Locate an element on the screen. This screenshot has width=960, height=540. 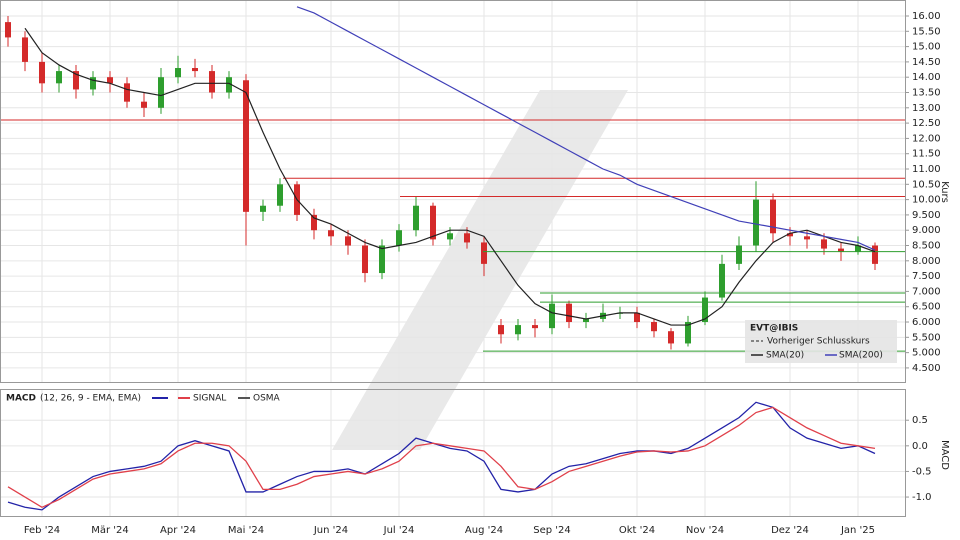
y-tick-label: 7.500 is located at coordinates (926, 276).